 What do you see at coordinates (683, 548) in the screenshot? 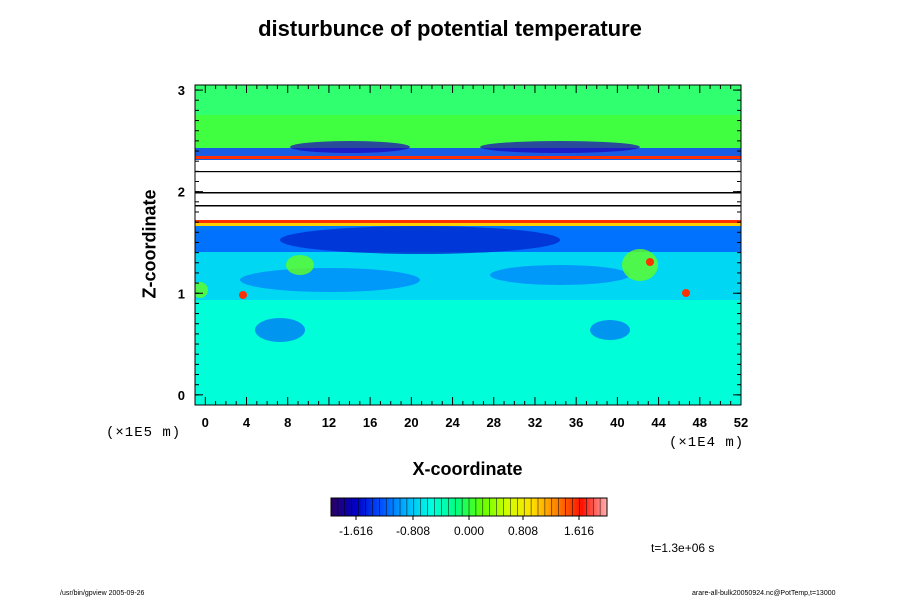
I see `time-label: t=1.3e+06 s` at bounding box center [683, 548].